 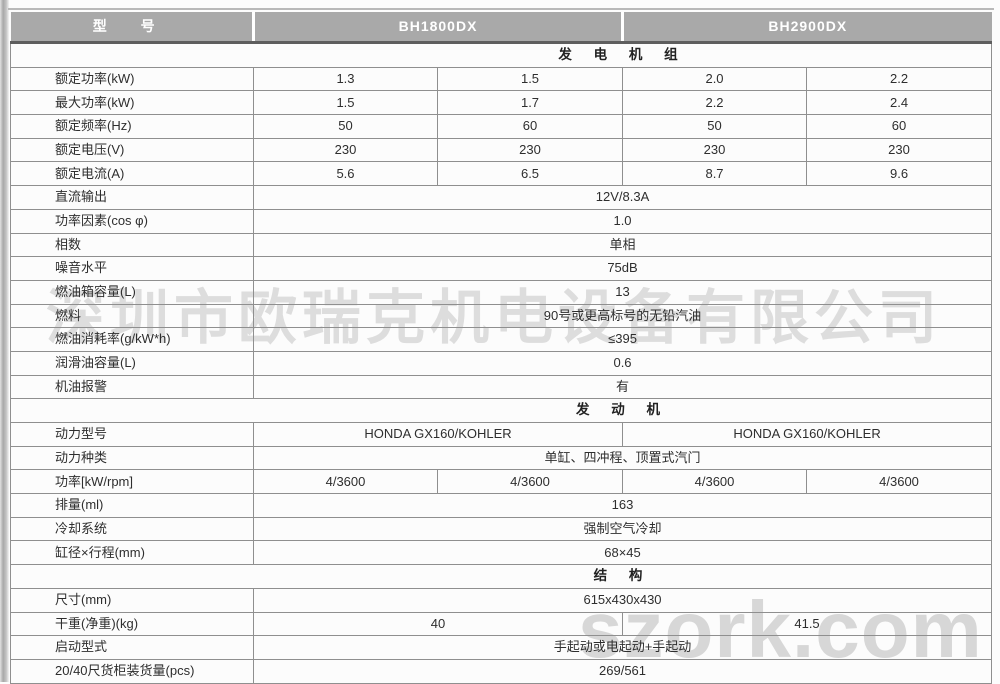 What do you see at coordinates (132, 28) in the screenshot?
I see `model-header-label: 型 号` at bounding box center [132, 28].